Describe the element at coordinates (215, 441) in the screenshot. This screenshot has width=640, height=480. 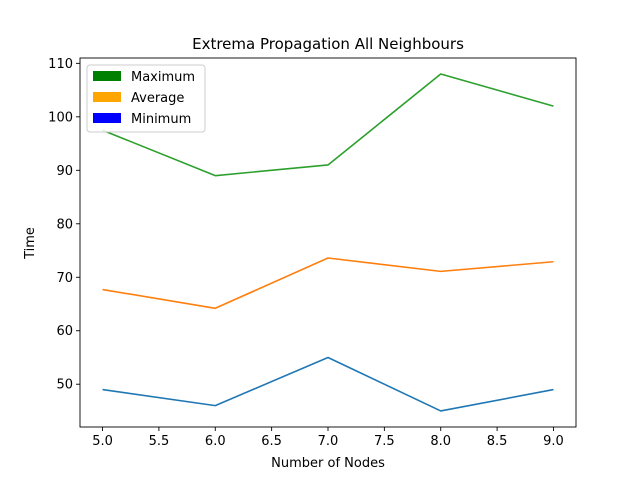
I see `x-tick-label: 6.0` at that location.